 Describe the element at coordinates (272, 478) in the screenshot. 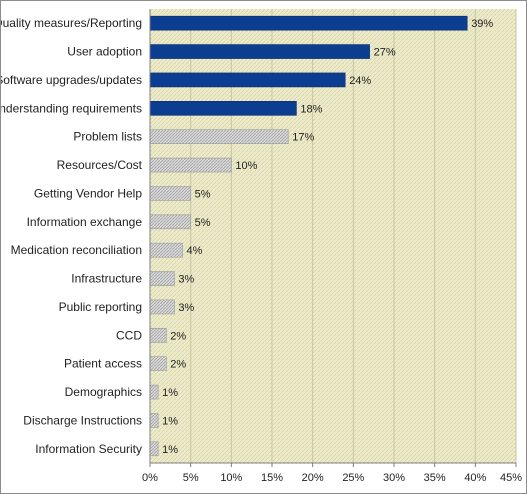

I see `x-tick-label: 15%` at that location.